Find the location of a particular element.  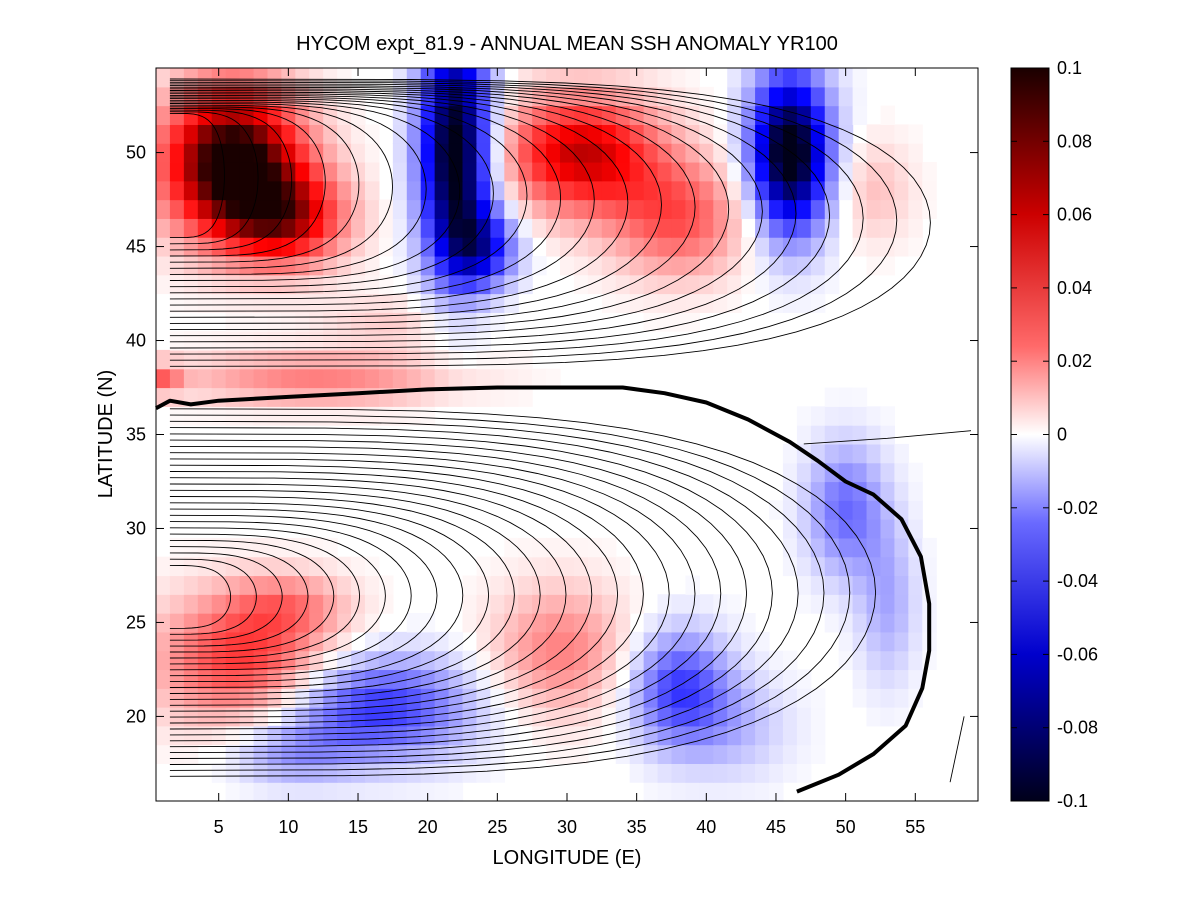

x-tick-label: 5 is located at coordinates (219, 827).